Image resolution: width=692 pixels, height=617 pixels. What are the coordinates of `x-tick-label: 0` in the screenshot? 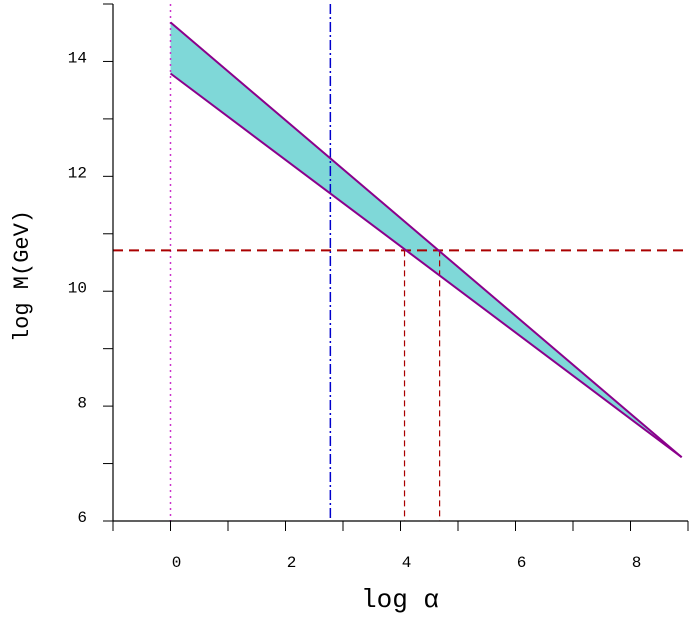 It's located at (177, 563).